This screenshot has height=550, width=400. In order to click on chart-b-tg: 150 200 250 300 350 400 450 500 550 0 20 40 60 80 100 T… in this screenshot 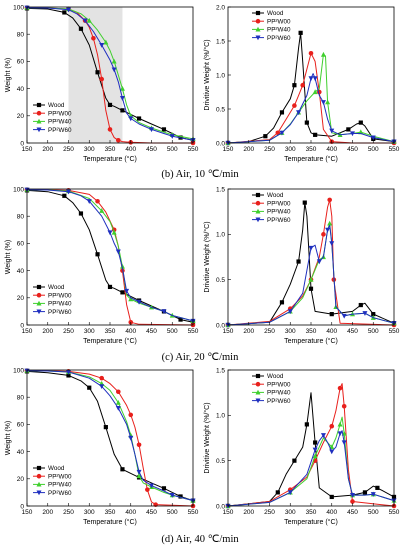, I will do `click(102, 83)`.